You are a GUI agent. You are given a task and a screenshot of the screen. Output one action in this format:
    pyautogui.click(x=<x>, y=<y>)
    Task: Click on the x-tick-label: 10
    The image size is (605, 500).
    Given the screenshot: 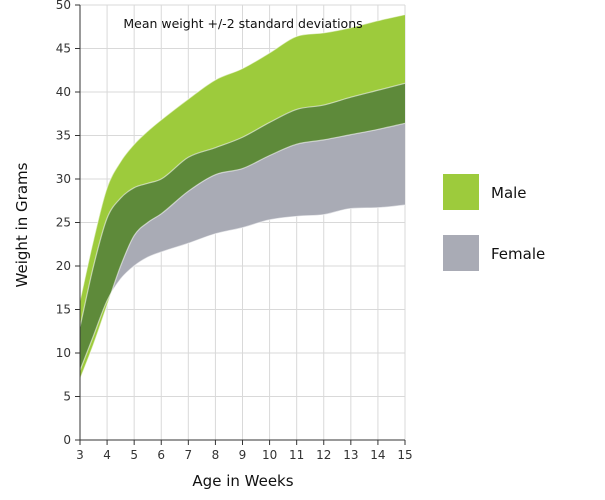 What is the action you would take?
    pyautogui.click(x=269, y=455)
    